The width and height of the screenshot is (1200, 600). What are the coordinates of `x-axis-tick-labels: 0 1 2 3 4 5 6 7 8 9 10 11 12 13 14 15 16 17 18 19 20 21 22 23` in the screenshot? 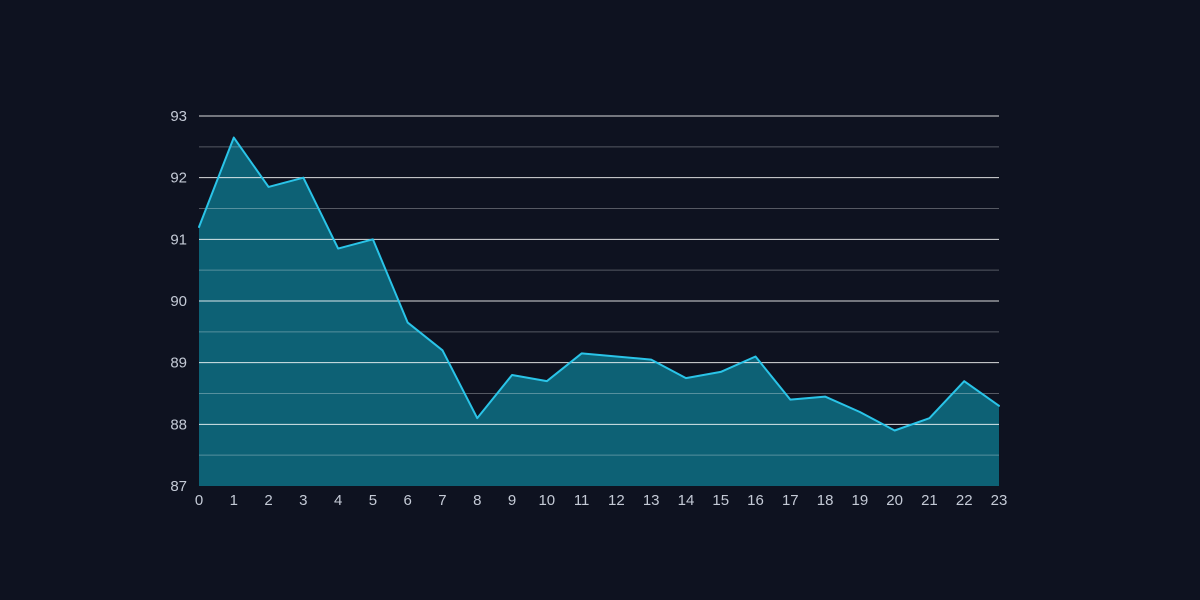 It's located at (601, 500).